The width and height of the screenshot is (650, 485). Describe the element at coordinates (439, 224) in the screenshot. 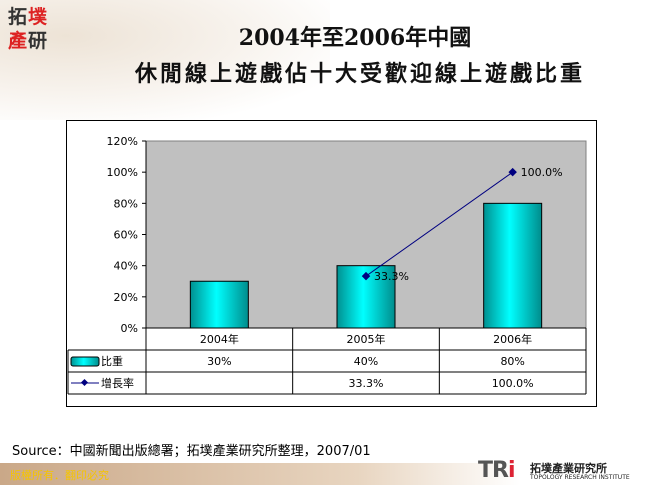

I see `growth-line` at that location.